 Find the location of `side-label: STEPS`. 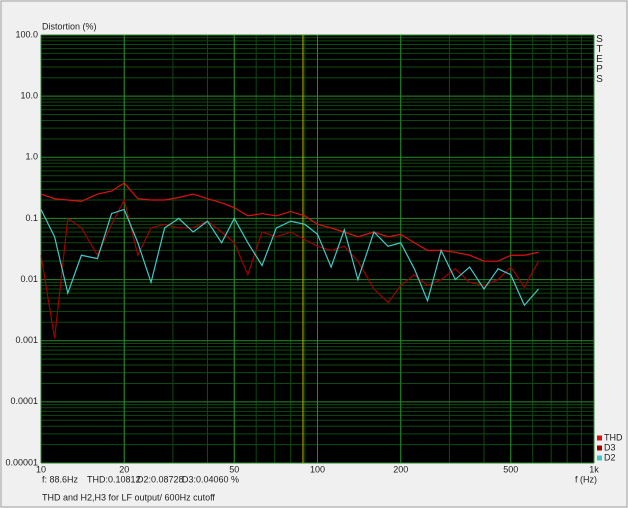

side-label: STEPS is located at coordinates (599, 59).